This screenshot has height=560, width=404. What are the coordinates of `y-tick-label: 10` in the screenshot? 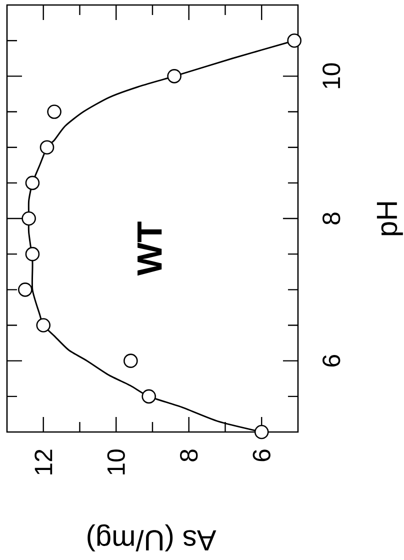 It's located at (331, 75).